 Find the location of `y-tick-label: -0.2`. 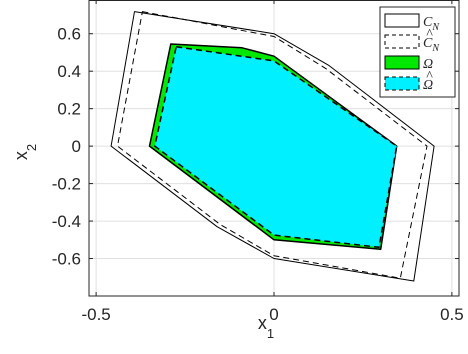

y-tick-label: -0.2 is located at coordinates (66, 184).